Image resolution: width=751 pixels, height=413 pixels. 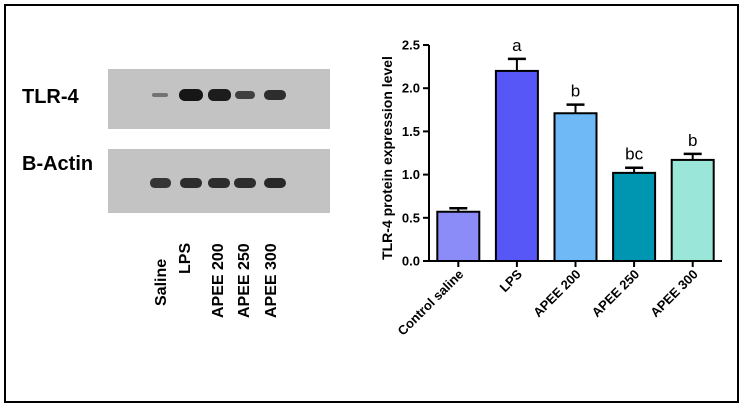 What do you see at coordinates (411, 261) in the screenshot?
I see `y-tick-label: 0.0` at bounding box center [411, 261].